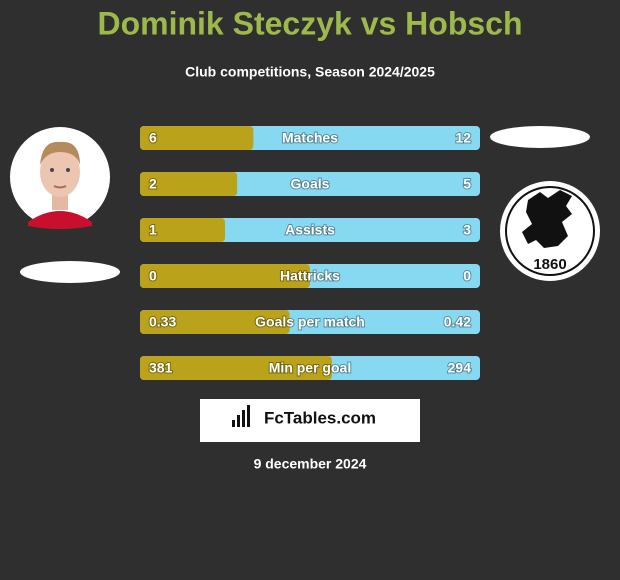 Image resolution: width=620 pixels, height=580 pixels. What do you see at coordinates (310, 138) in the screenshot?
I see `stat-label: Matches` at bounding box center [310, 138].